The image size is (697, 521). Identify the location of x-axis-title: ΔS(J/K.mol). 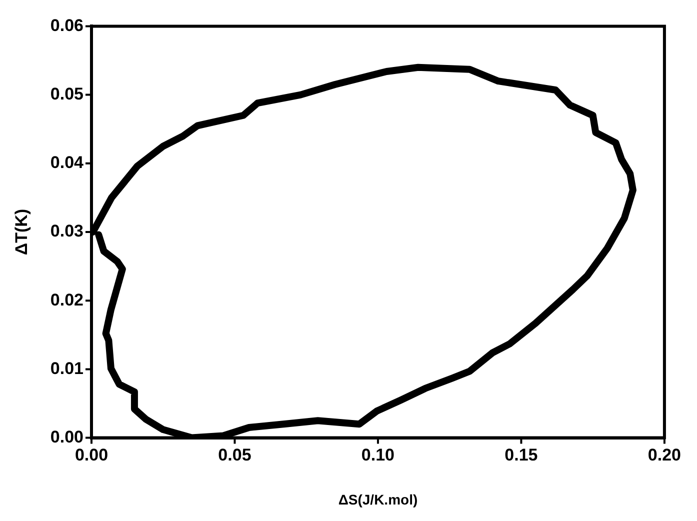
(378, 499).